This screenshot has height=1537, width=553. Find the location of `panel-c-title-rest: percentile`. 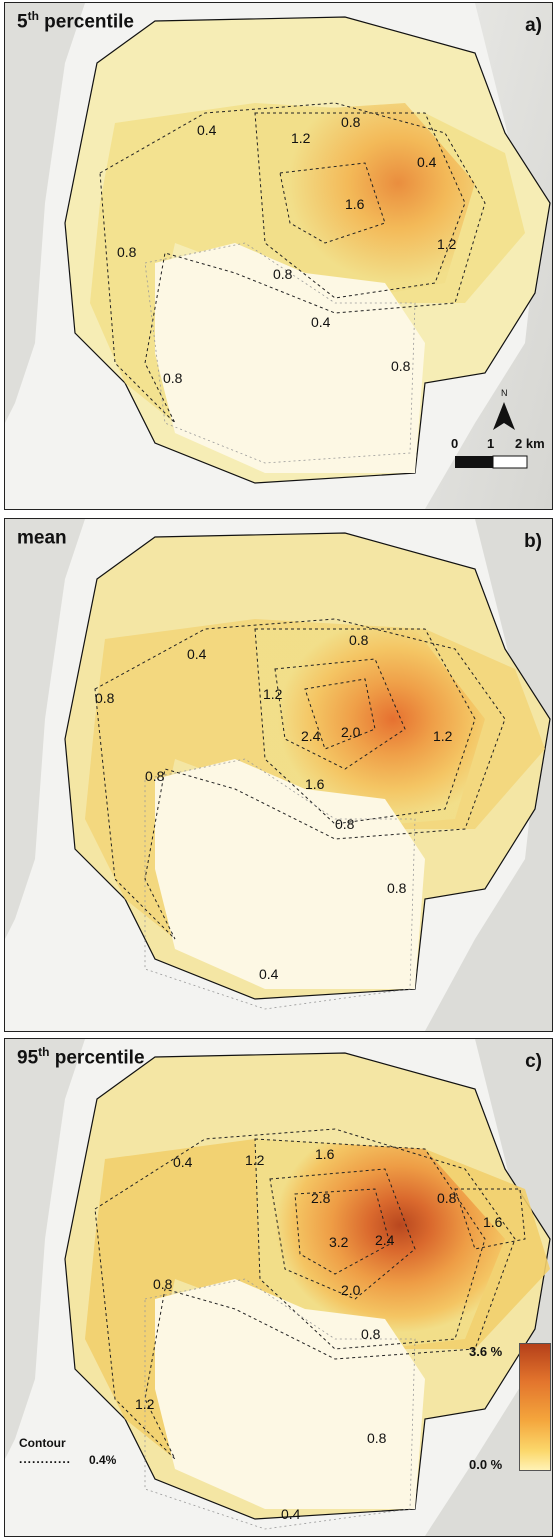

panel-c-title-rest: percentile is located at coordinates (97, 1058).